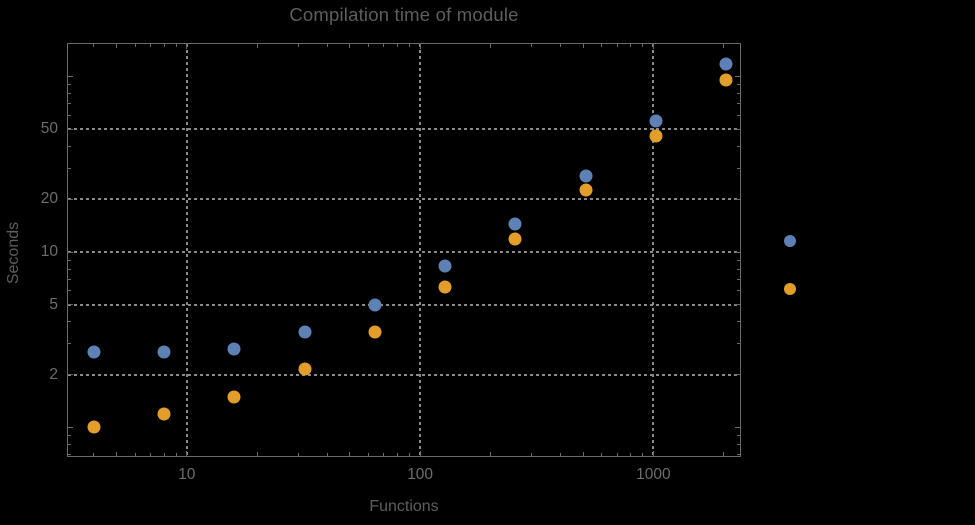 The height and width of the screenshot is (525, 975). What do you see at coordinates (49, 199) in the screenshot?
I see `y-tick-label-20: 20` at bounding box center [49, 199].